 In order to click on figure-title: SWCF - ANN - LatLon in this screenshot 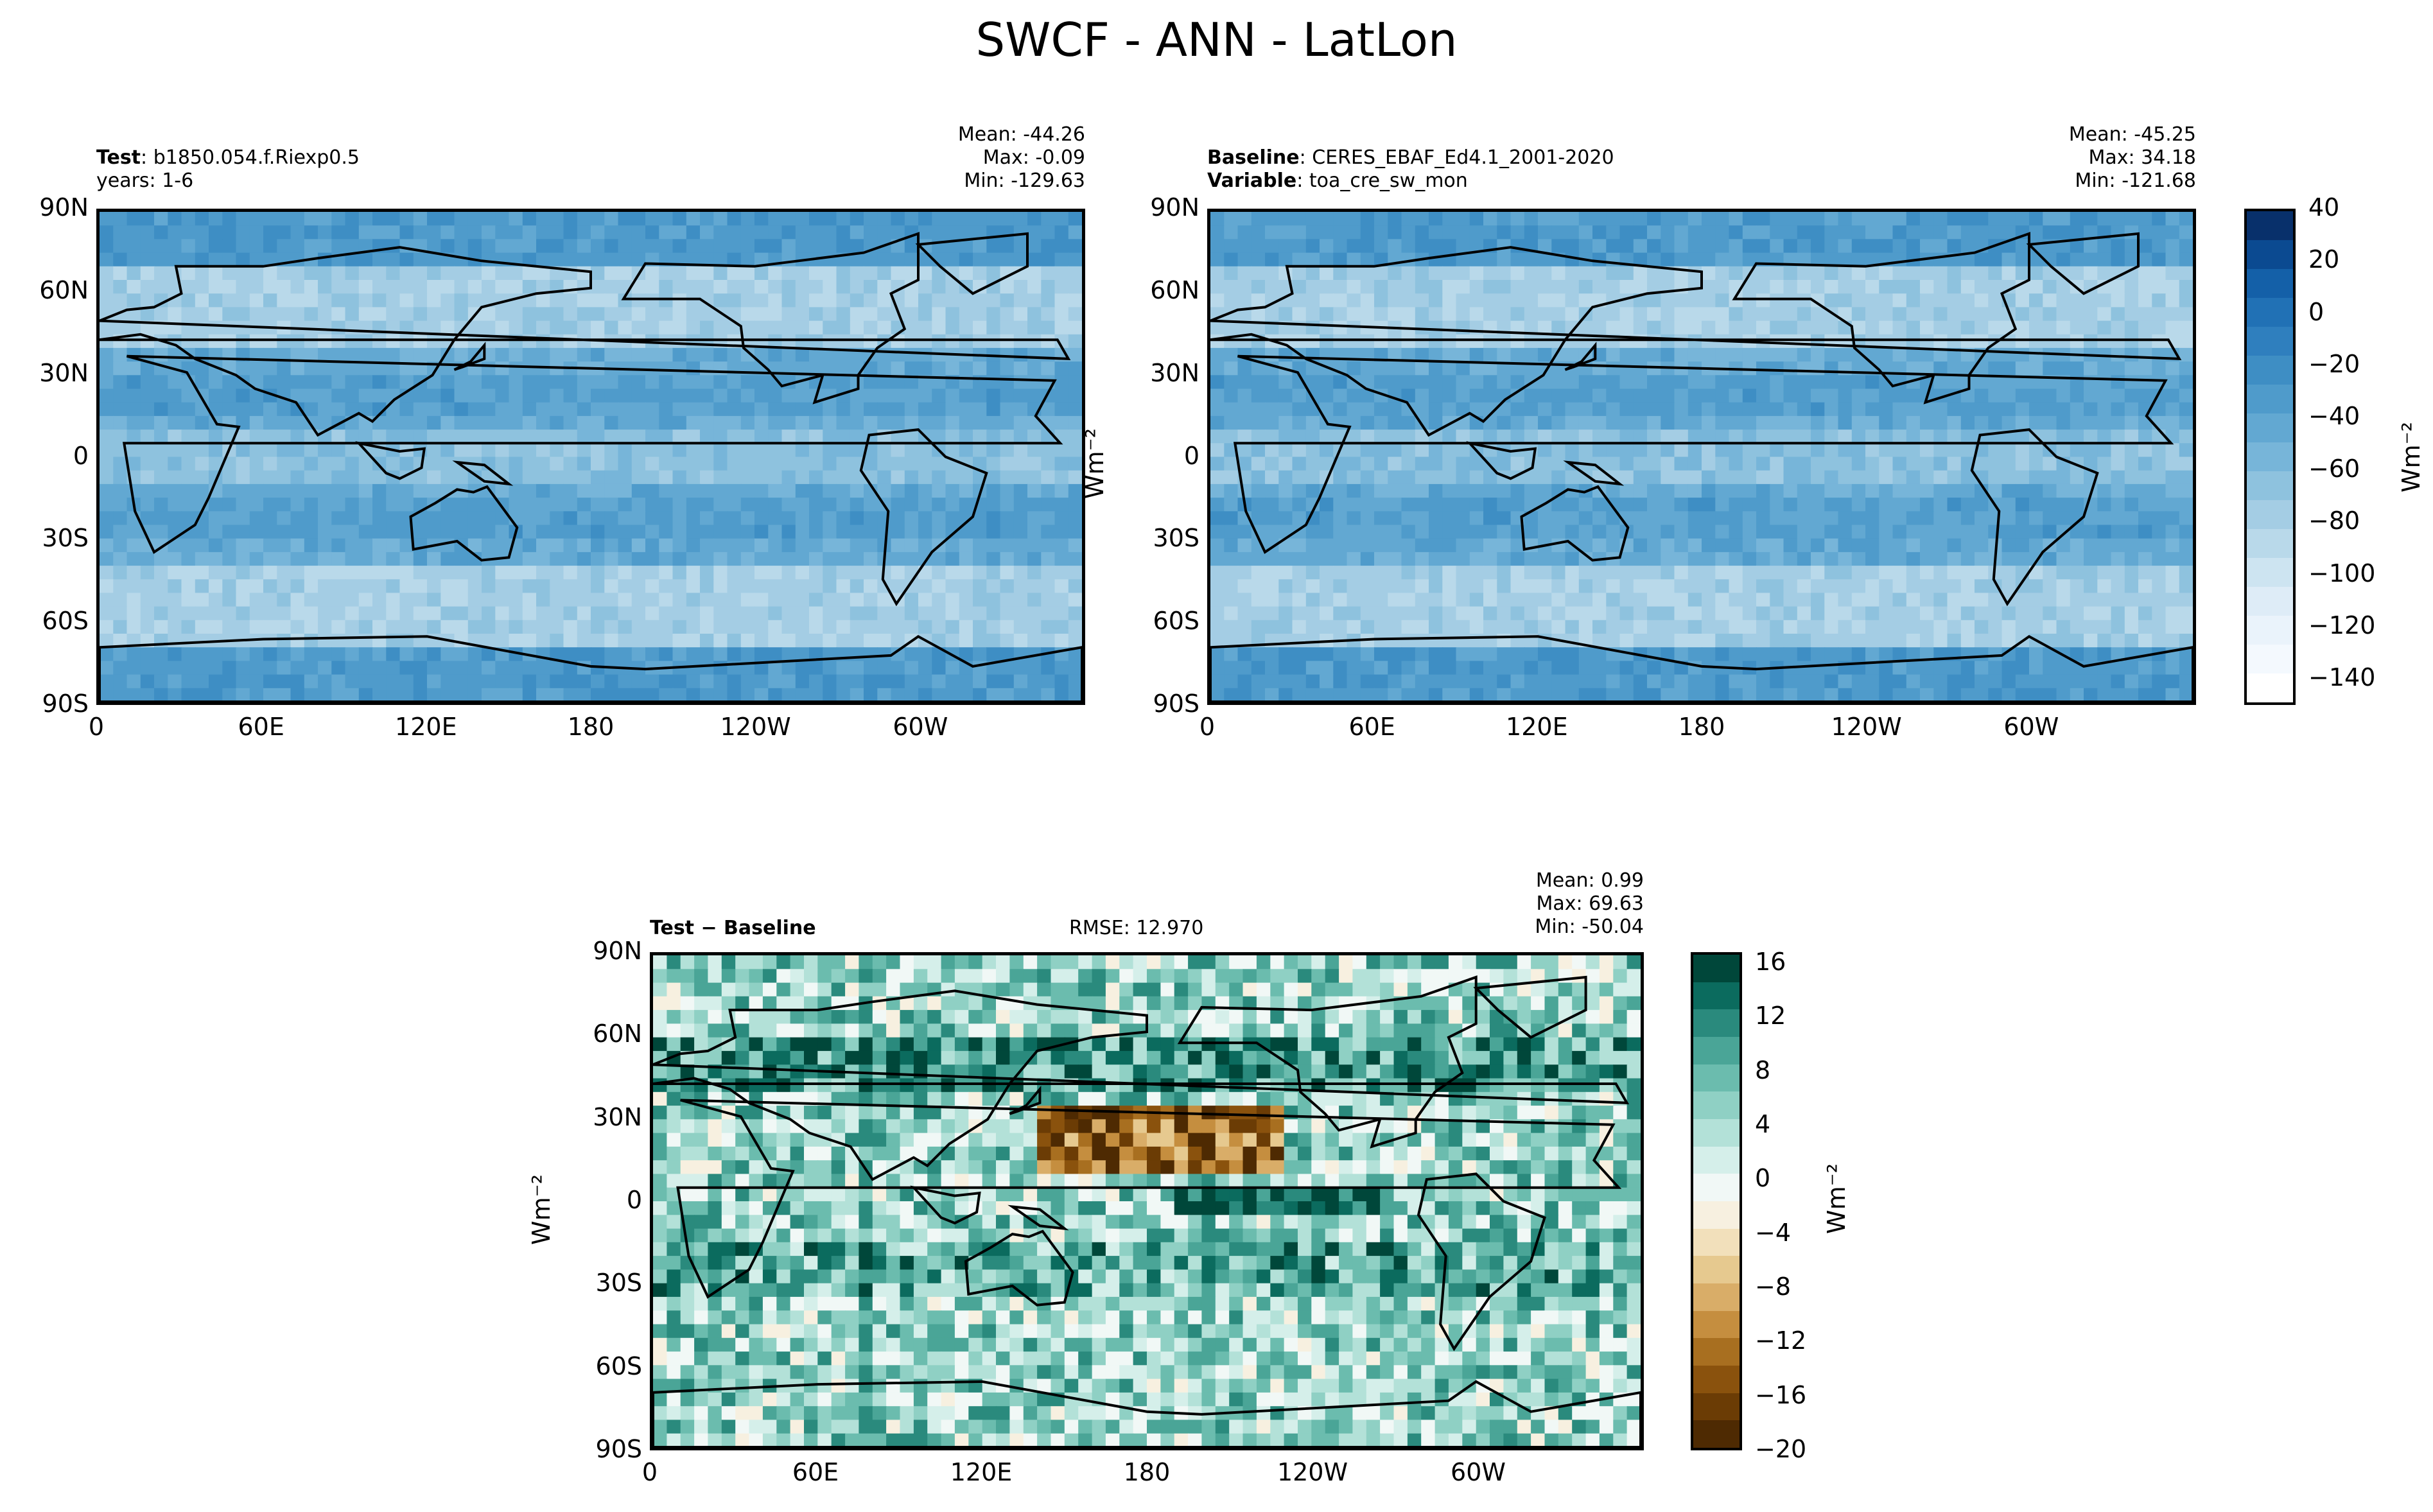, I will do `click(1216, 40)`.